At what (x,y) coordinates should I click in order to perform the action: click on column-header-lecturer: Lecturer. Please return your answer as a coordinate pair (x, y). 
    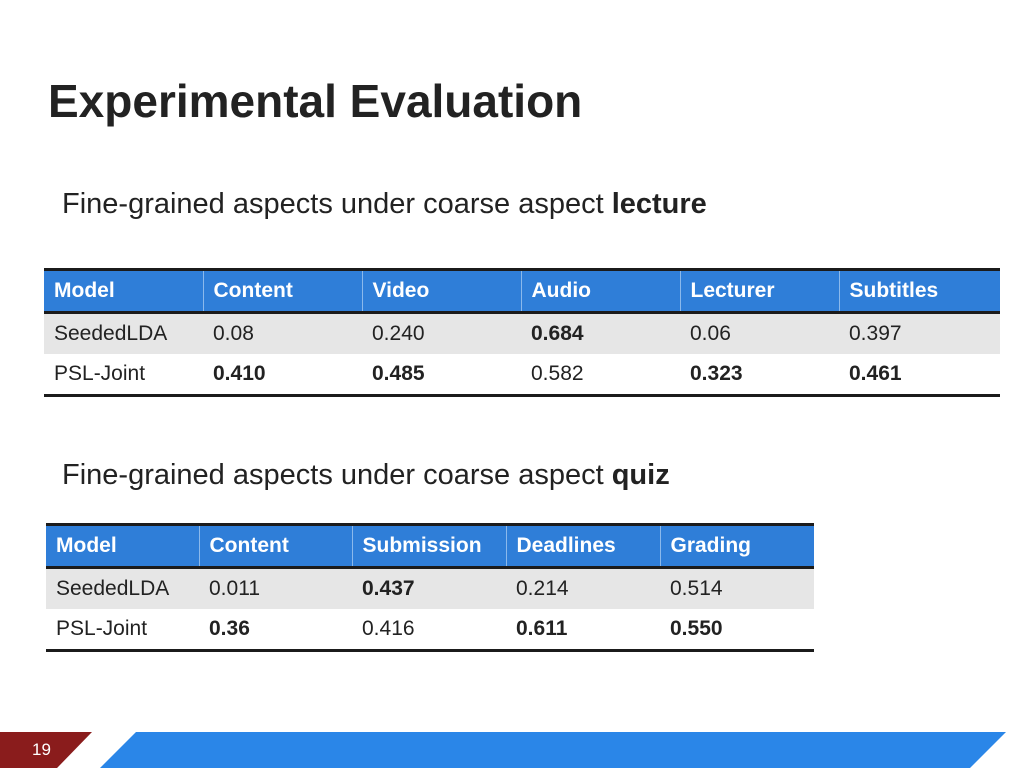
    Looking at the image, I should click on (760, 291).